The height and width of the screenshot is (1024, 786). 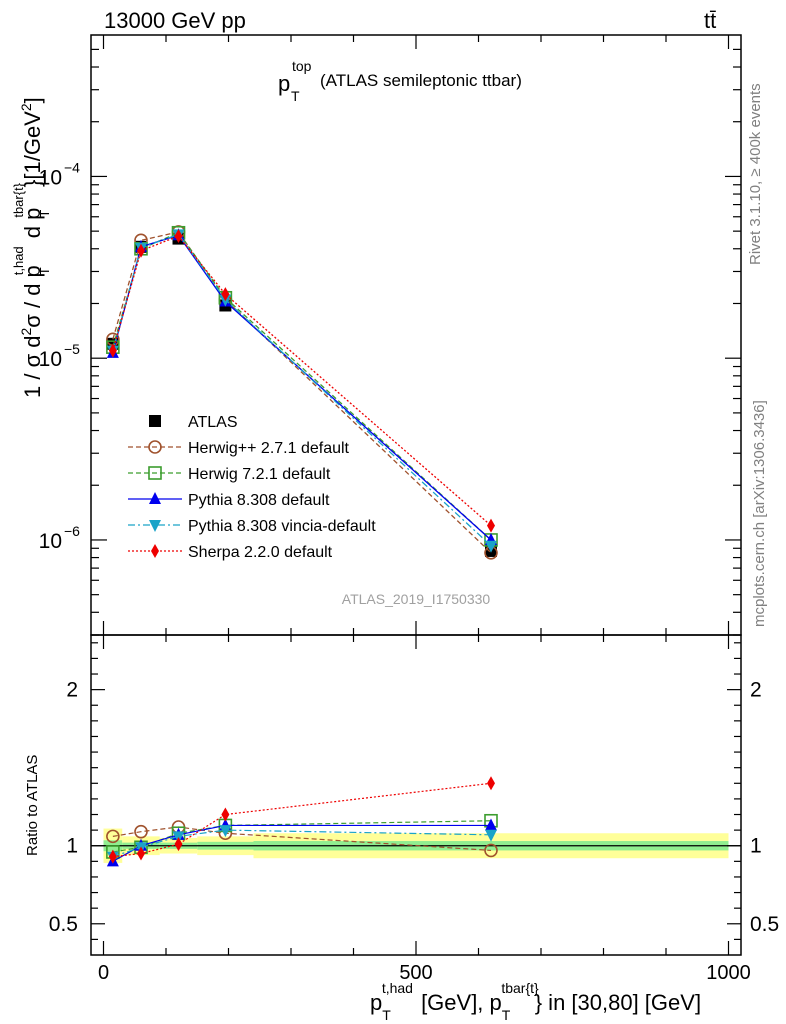 I want to click on plot-title: (ATLAS semileptonic ttbar), so click(x=421, y=80).